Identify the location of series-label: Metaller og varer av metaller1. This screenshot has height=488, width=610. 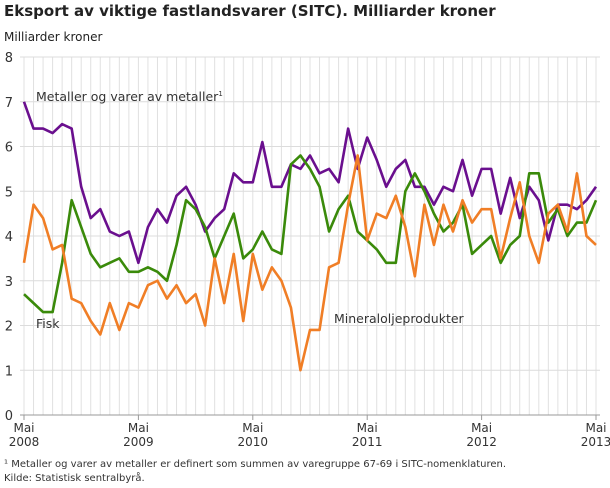
(129, 96).